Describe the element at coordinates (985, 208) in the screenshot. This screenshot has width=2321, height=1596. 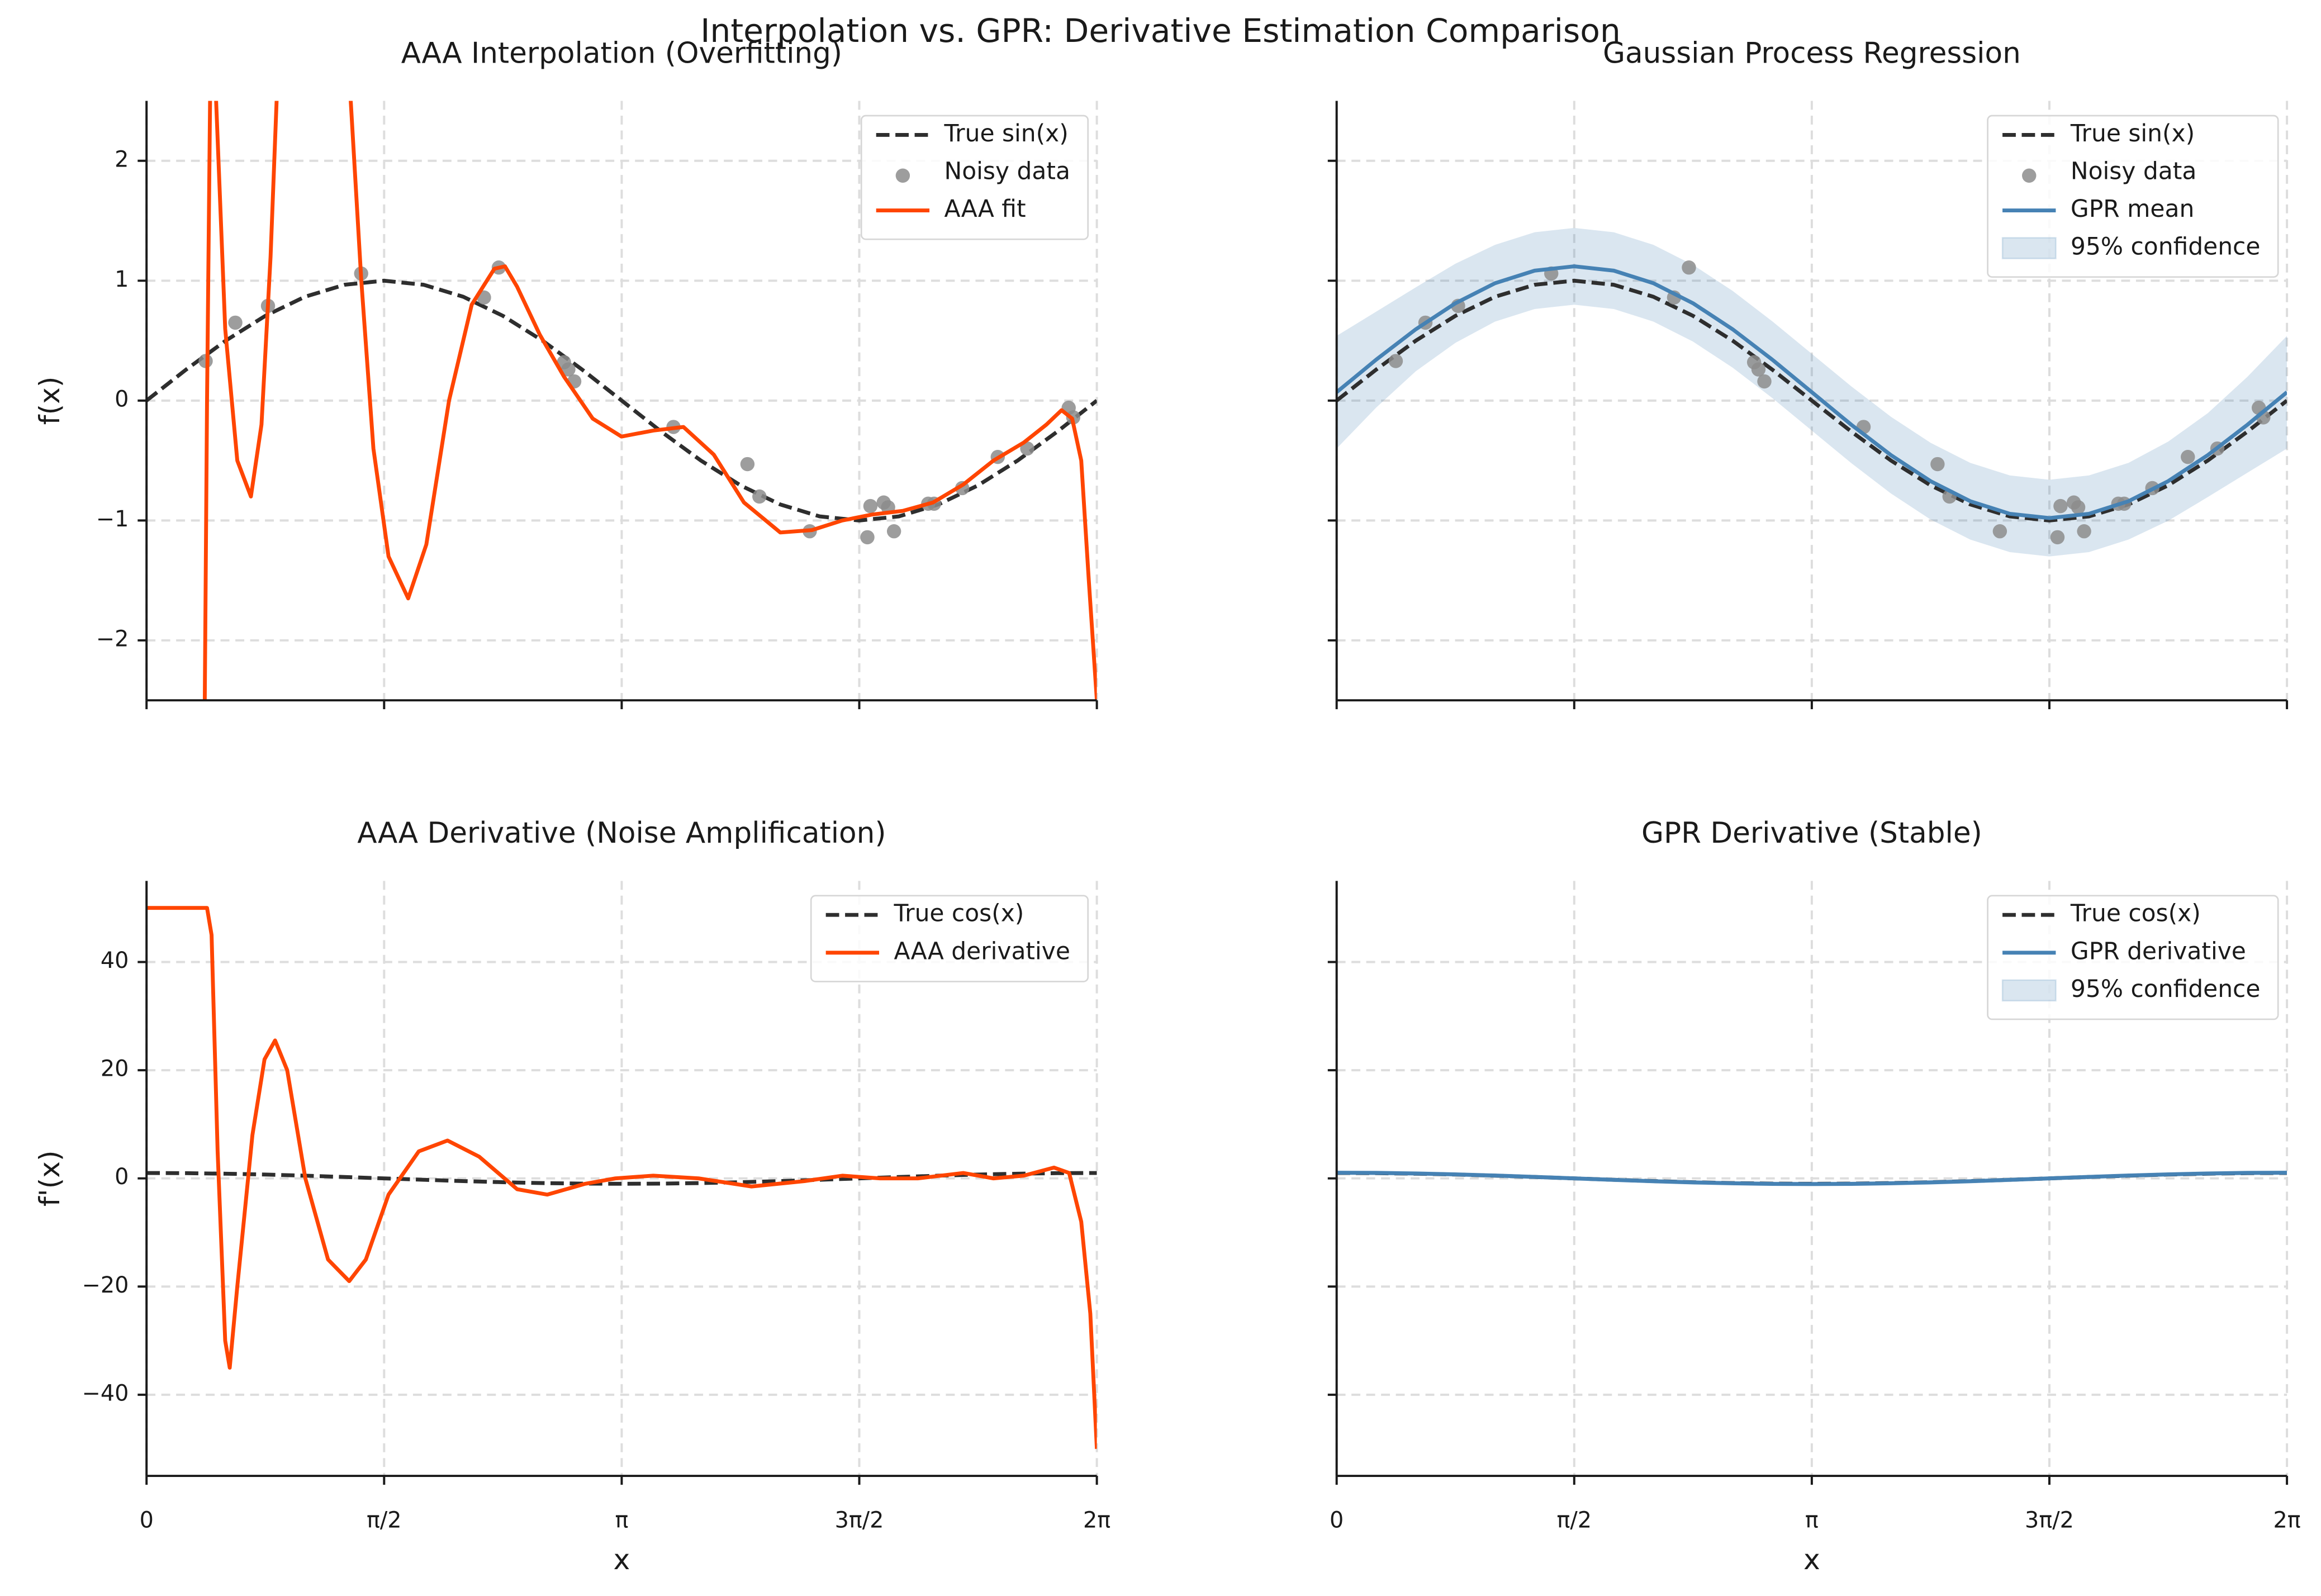
I see `legend-label: AAA fit` at that location.